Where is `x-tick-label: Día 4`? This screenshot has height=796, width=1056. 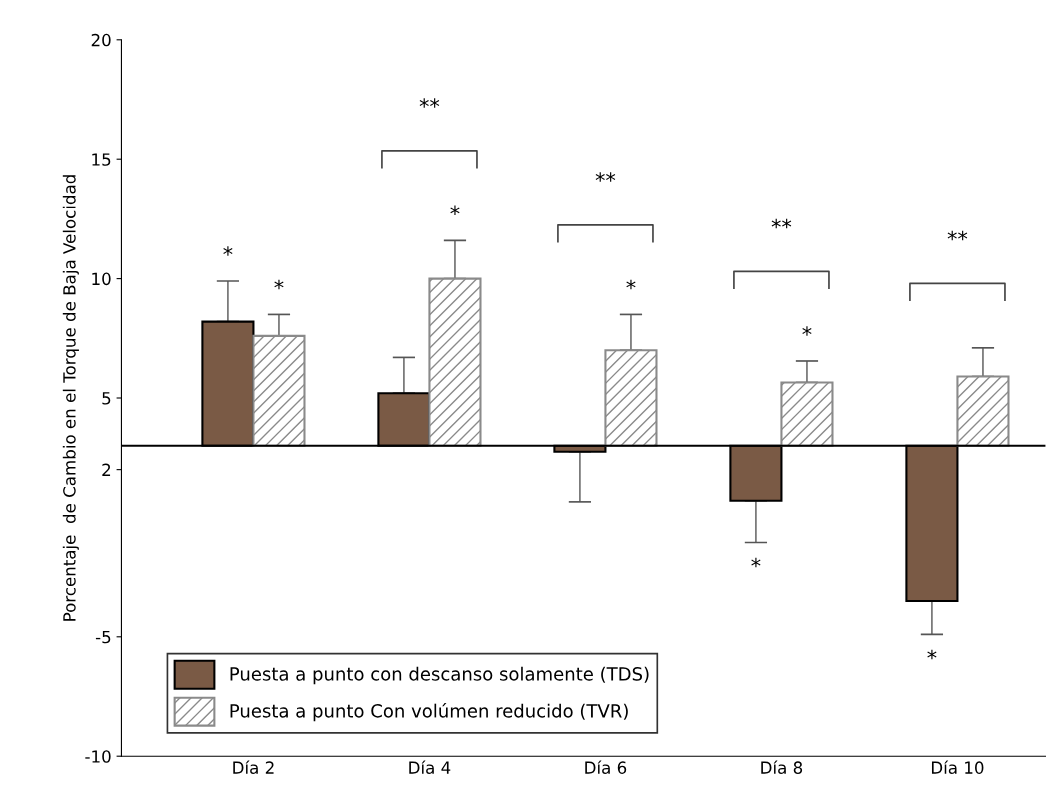
x-tick-label: Día 4 is located at coordinates (430, 767).